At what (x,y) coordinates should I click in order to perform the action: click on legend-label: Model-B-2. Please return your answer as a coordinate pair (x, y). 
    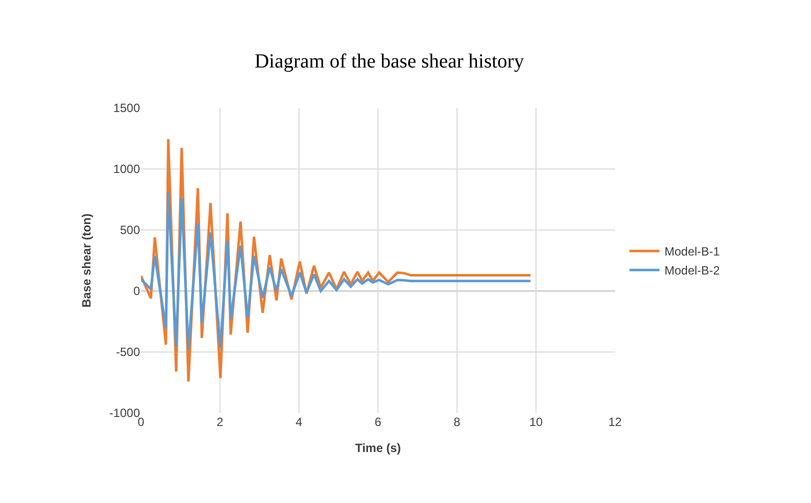
    Looking at the image, I should click on (692, 271).